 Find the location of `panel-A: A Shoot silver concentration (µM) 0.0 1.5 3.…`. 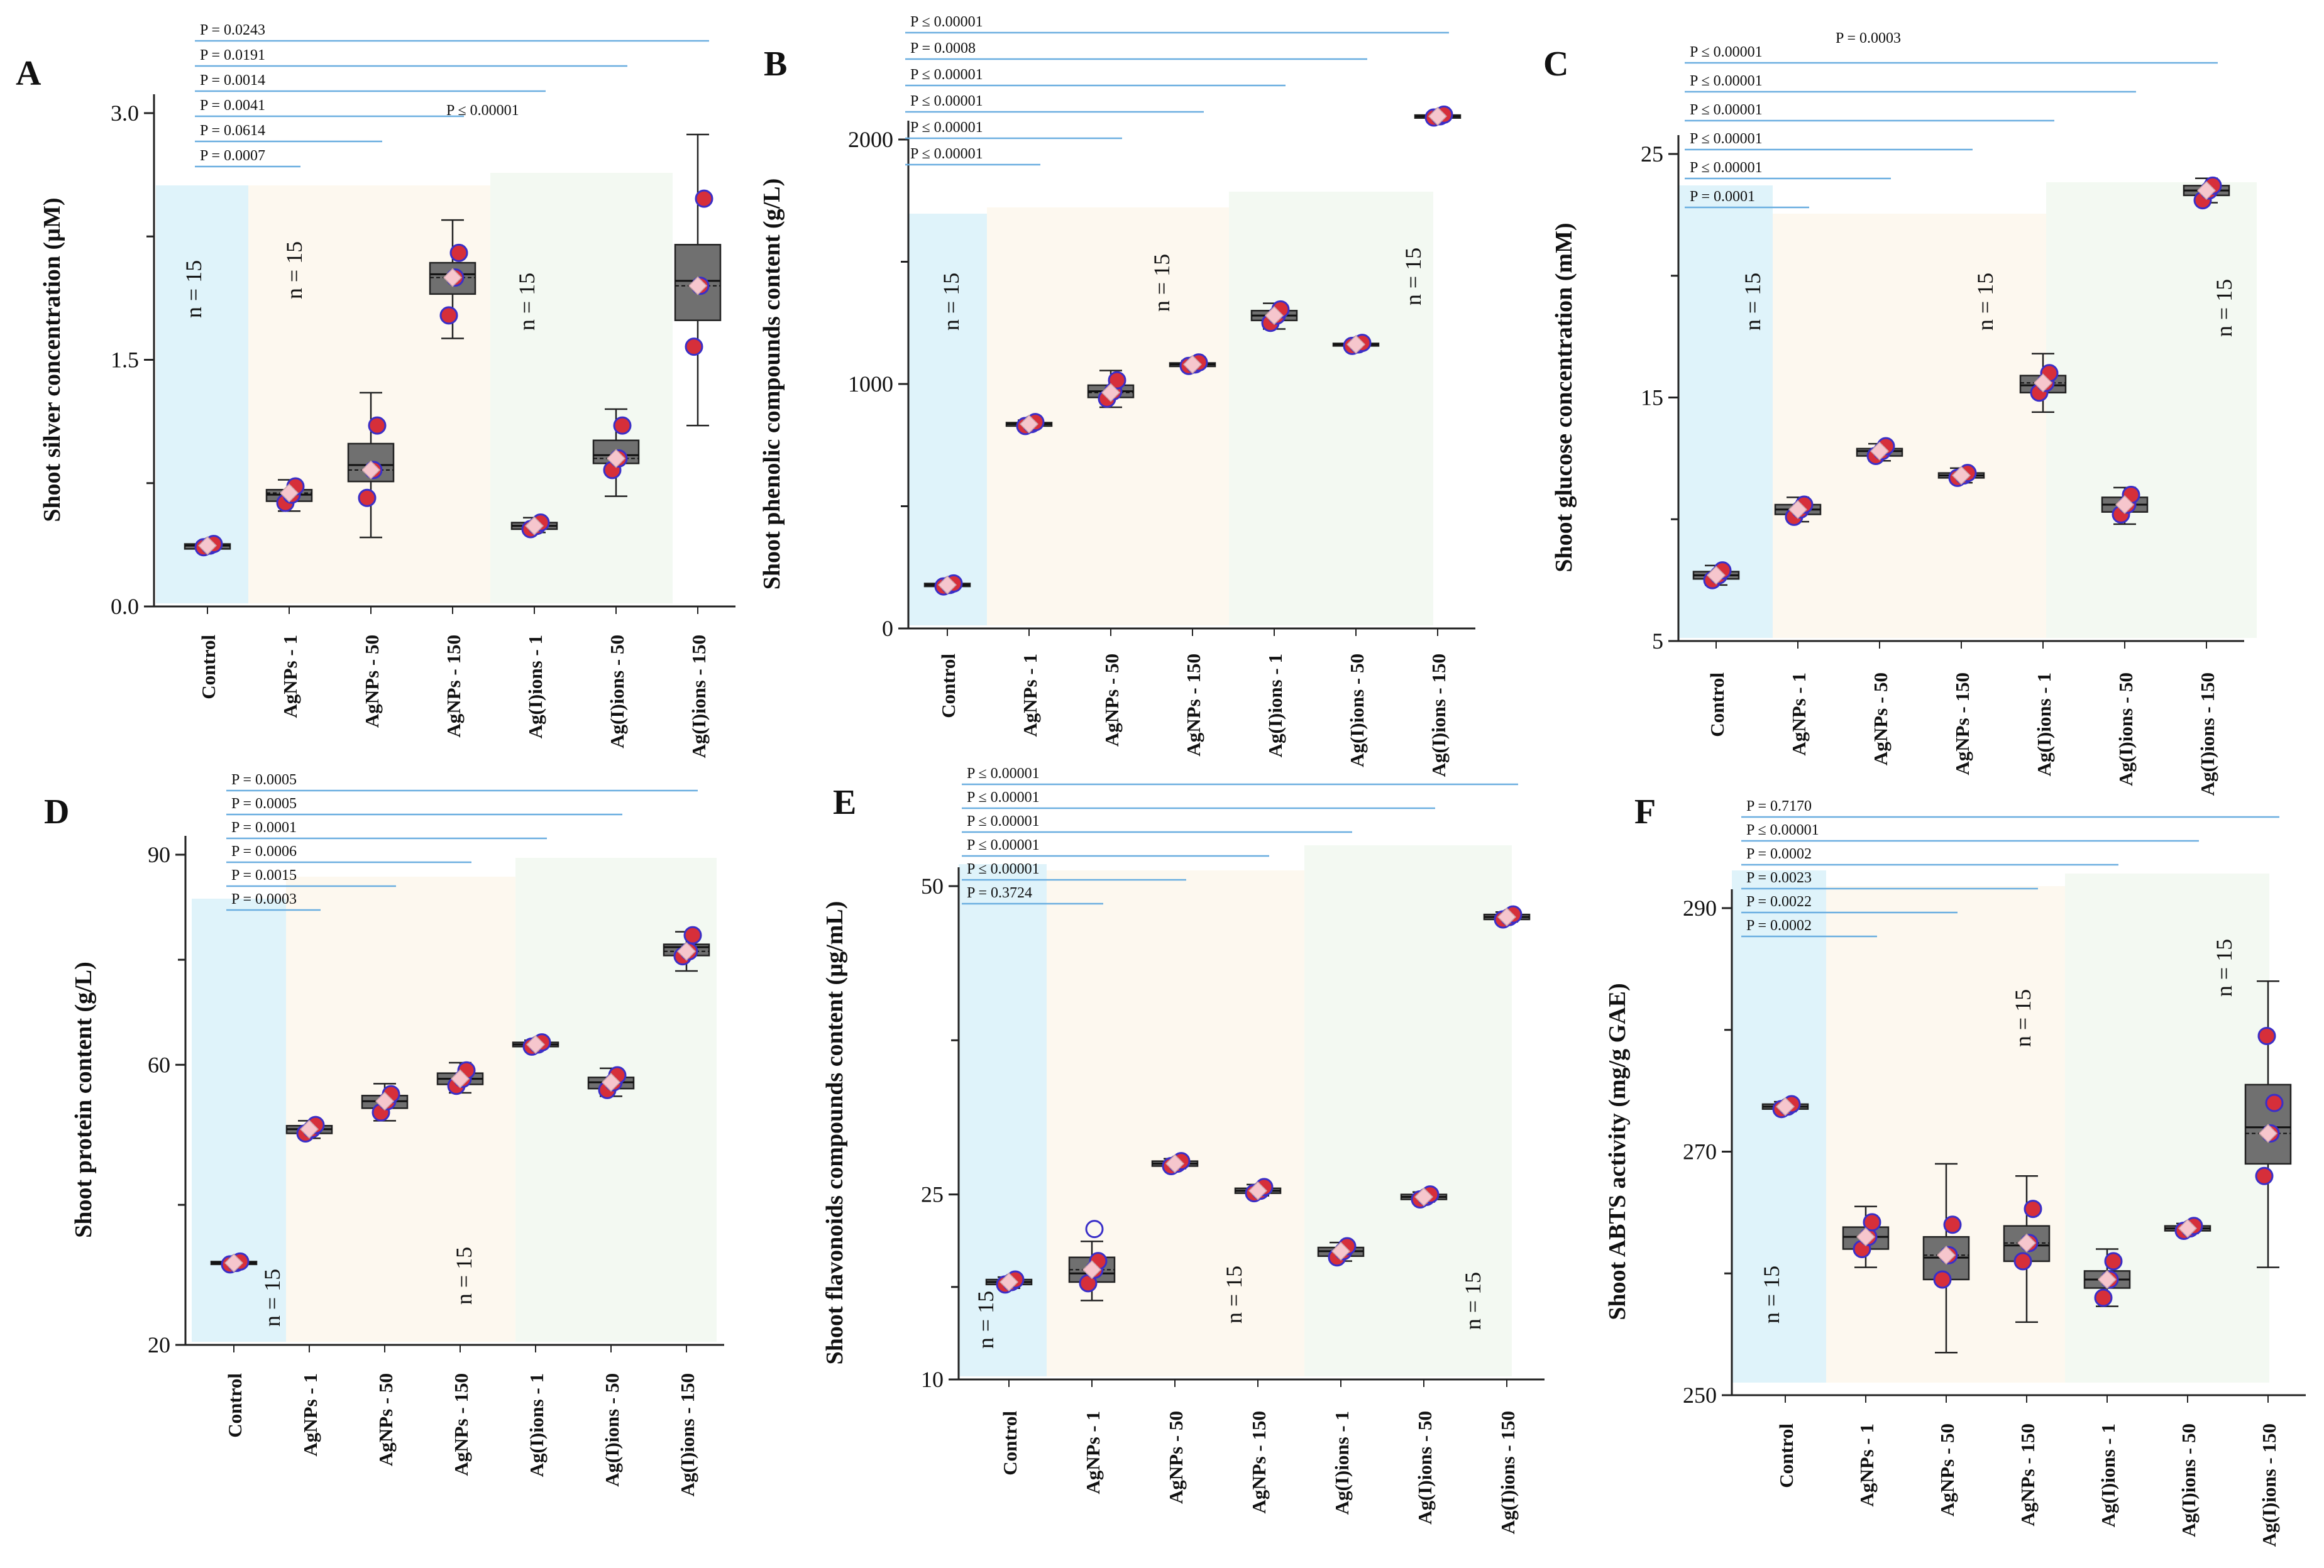

panel-A: A Shoot silver concentration (µM) 0.0 1.5 3.… is located at coordinates (375, 390).